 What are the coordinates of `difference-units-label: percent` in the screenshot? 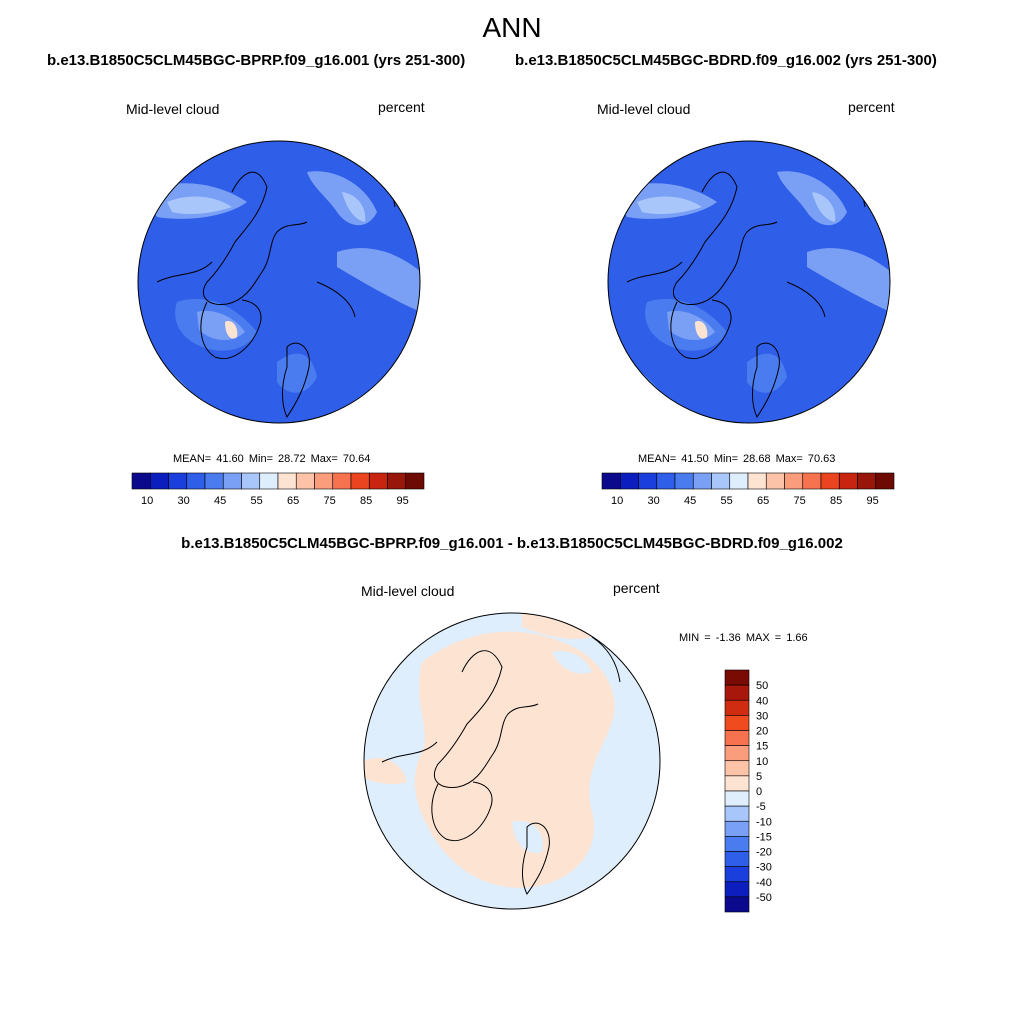 It's located at (636, 588).